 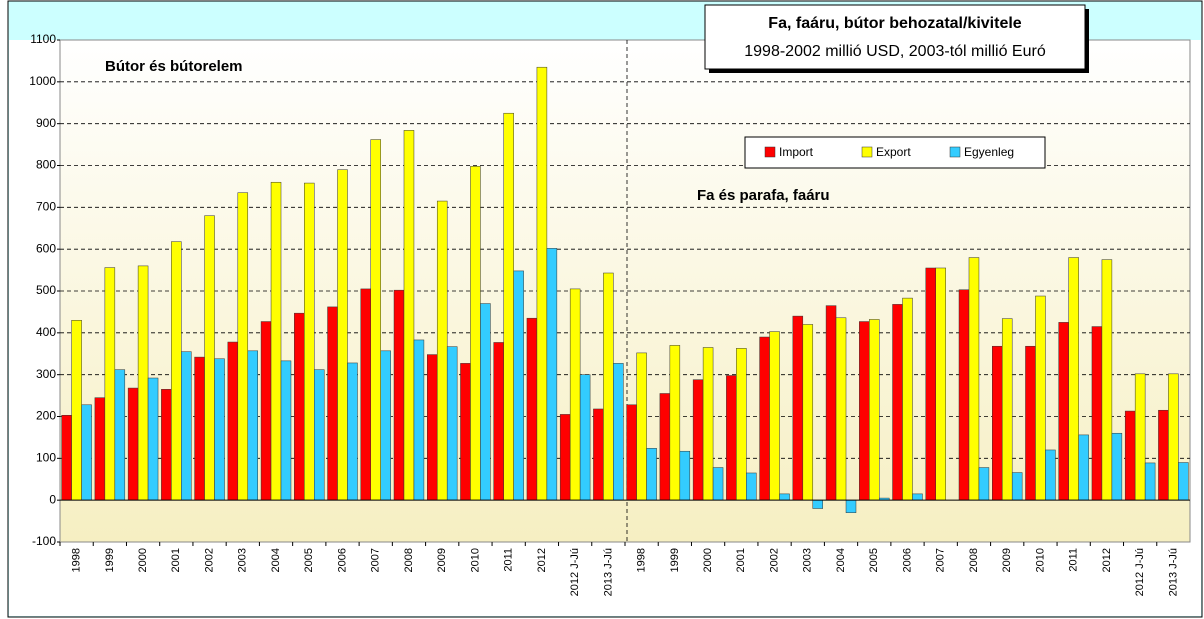 What do you see at coordinates (1140, 572) in the screenshot?
I see `x-tick-label: 2012 J-Jú` at bounding box center [1140, 572].